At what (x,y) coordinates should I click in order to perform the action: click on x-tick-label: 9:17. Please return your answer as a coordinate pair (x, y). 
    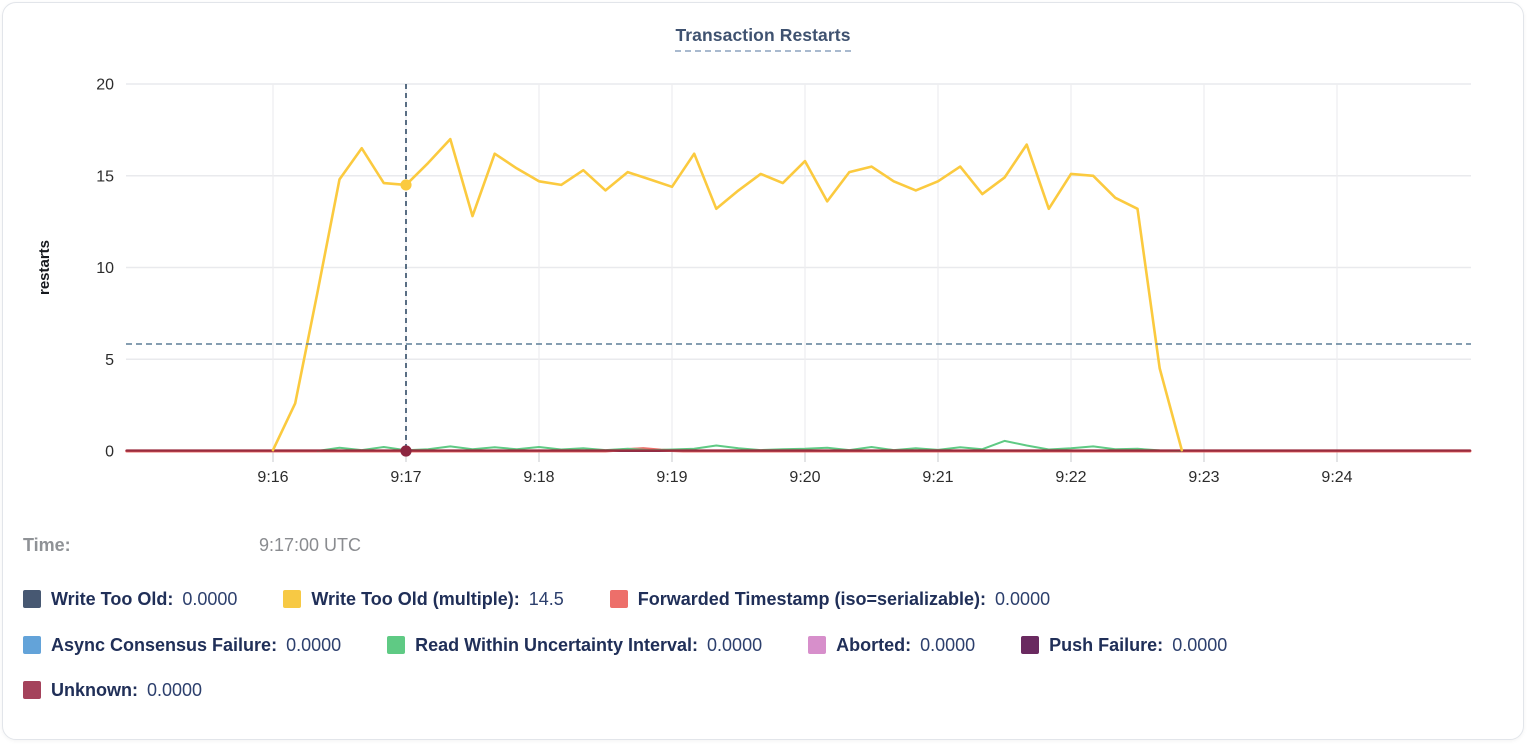
    Looking at the image, I should click on (405, 477).